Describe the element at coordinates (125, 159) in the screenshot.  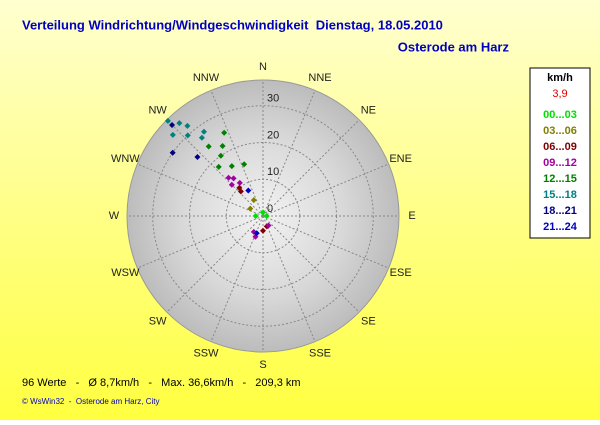
I see `direction-label: WNW` at that location.